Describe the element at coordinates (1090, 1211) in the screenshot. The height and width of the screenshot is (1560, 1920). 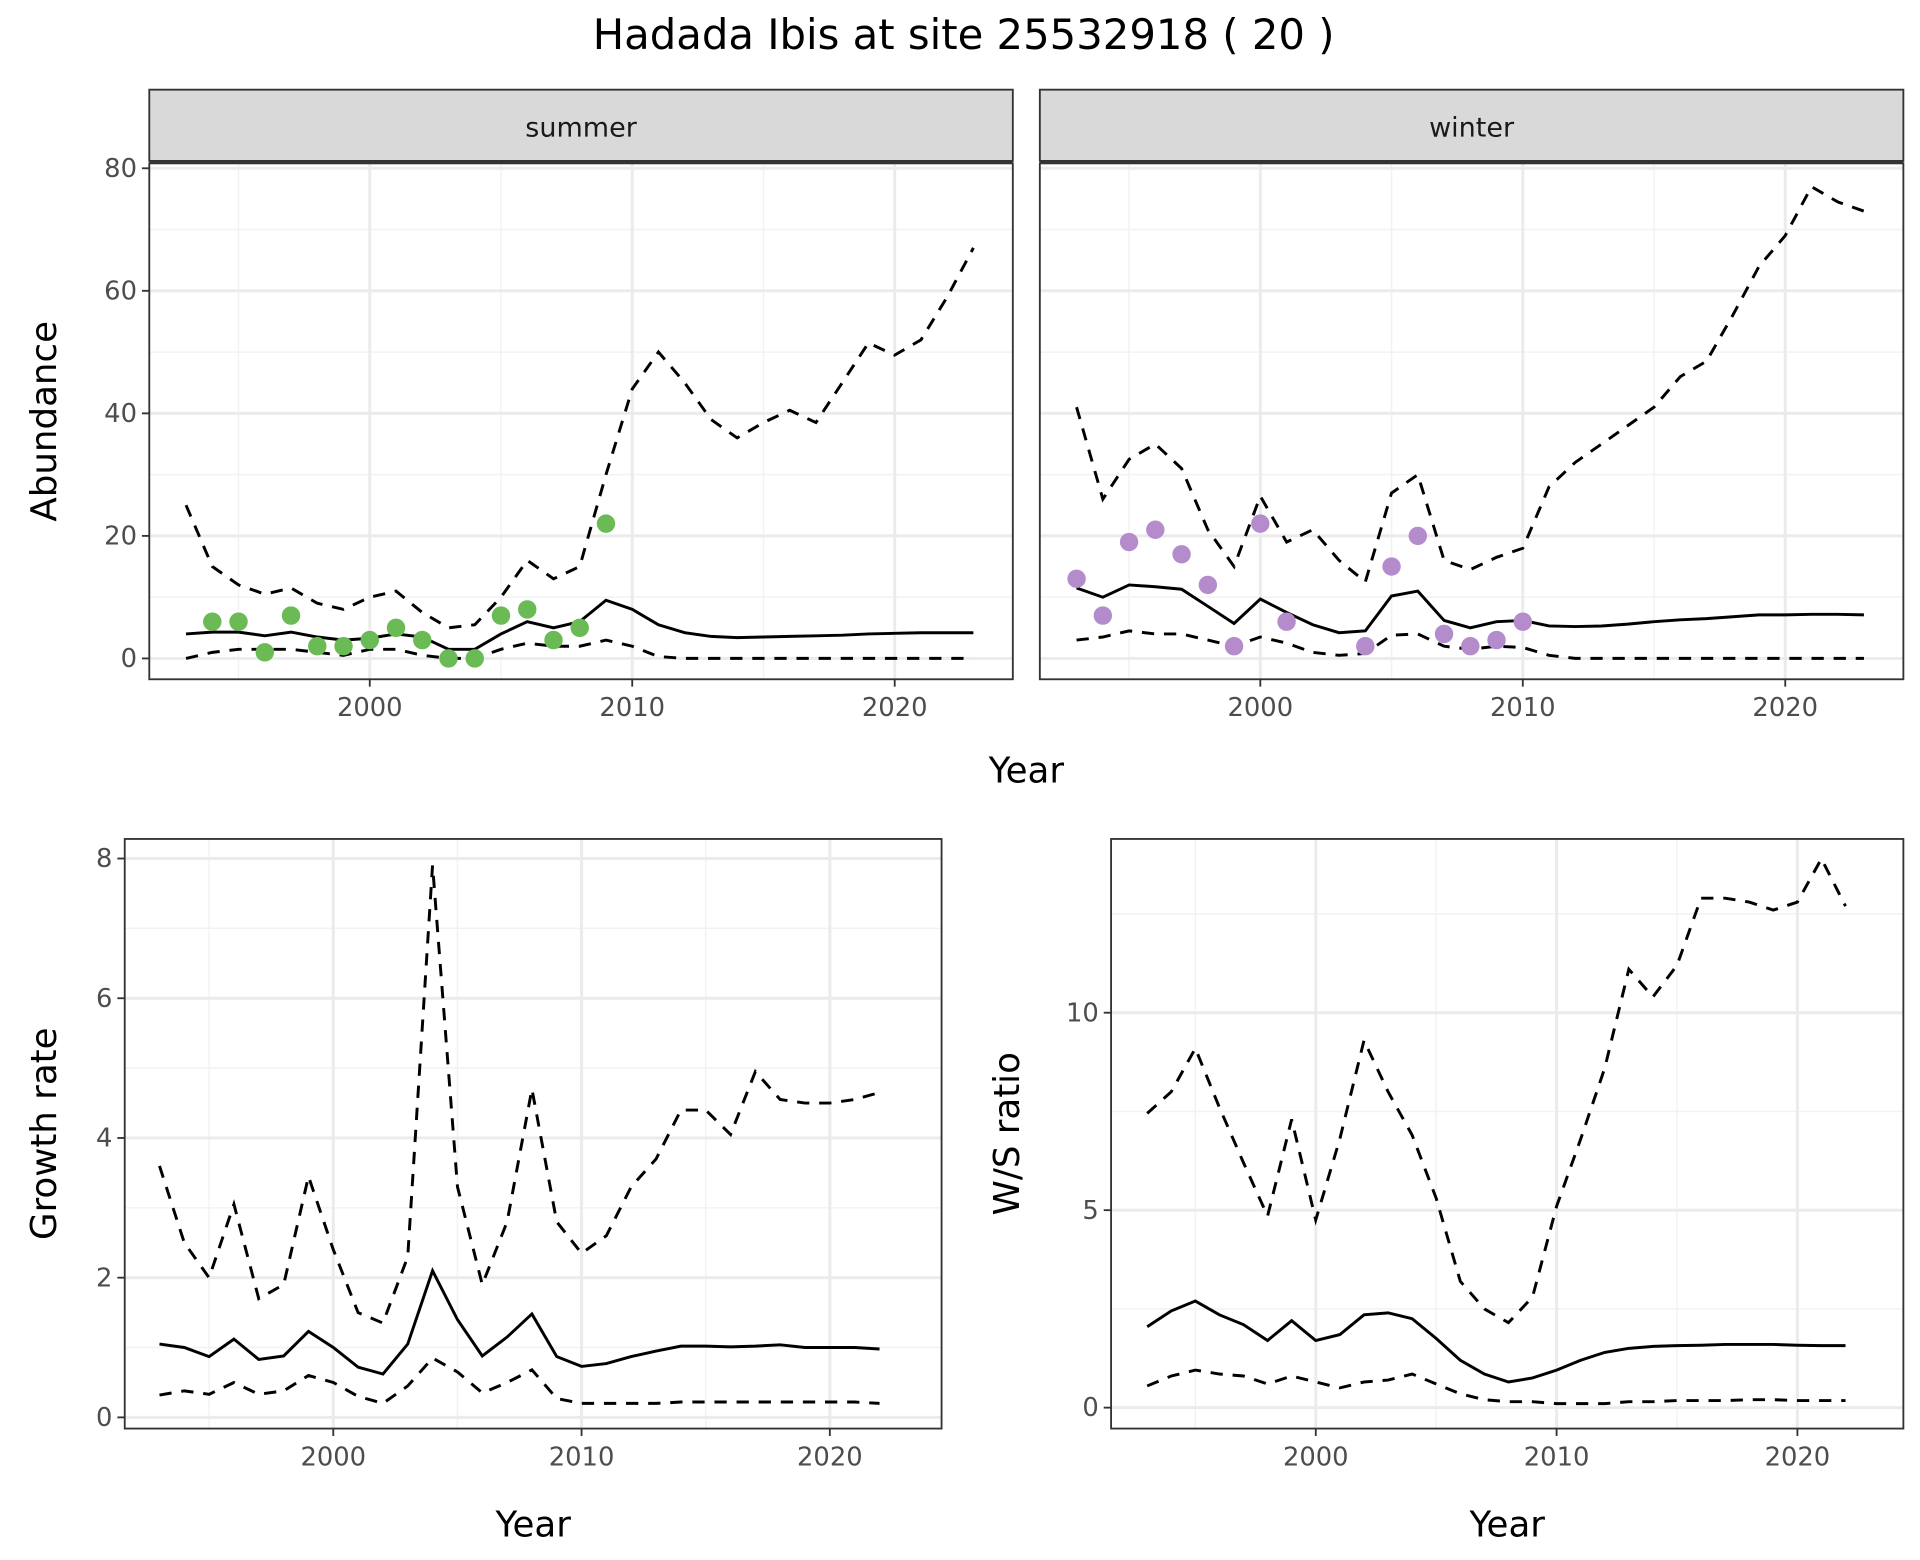
I see `y-tick-label: 5` at that location.